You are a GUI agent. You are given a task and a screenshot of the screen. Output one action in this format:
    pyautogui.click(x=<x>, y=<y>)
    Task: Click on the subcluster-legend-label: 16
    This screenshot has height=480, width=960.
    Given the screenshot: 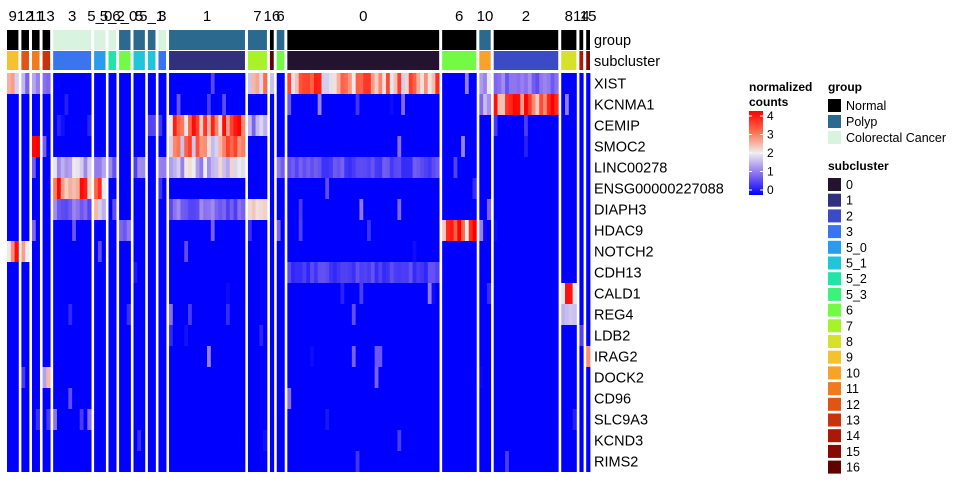 What is the action you would take?
    pyautogui.click(x=853, y=468)
    